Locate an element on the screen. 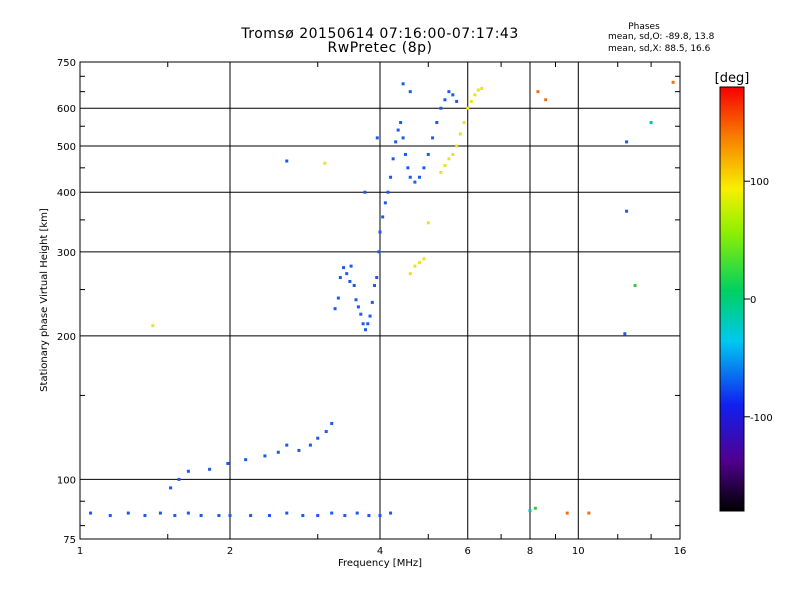  y-tick-label: 100 is located at coordinates (66, 480).